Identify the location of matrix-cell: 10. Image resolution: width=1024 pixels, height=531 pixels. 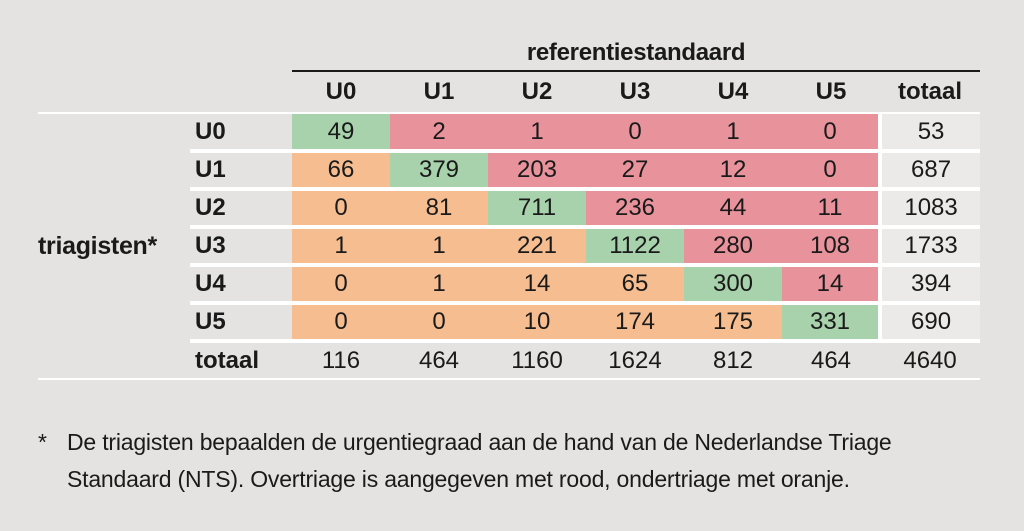
(537, 323).